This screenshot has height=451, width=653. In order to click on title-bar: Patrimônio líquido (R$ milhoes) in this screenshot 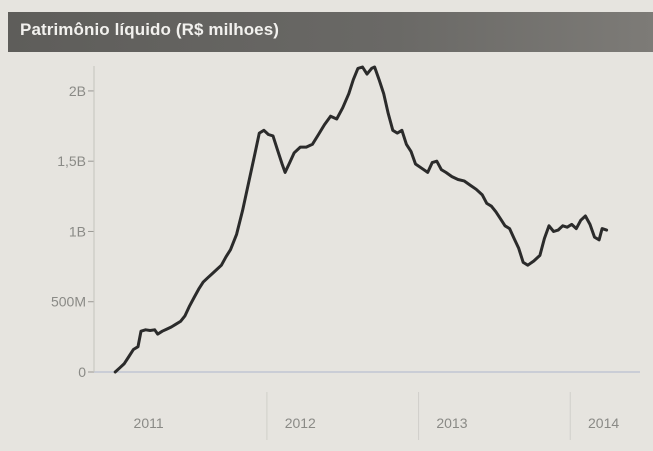, I will do `click(330, 32)`.